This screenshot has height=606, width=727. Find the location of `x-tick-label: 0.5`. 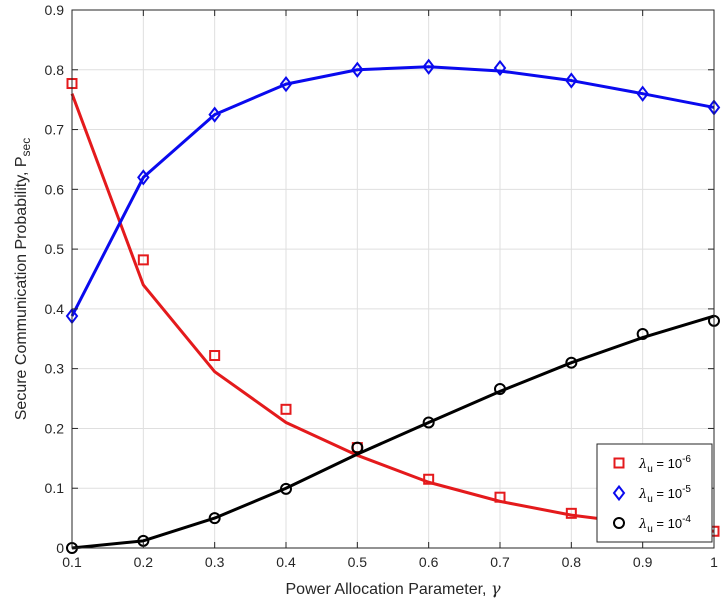

x-tick-label: 0.5 is located at coordinates (358, 562).